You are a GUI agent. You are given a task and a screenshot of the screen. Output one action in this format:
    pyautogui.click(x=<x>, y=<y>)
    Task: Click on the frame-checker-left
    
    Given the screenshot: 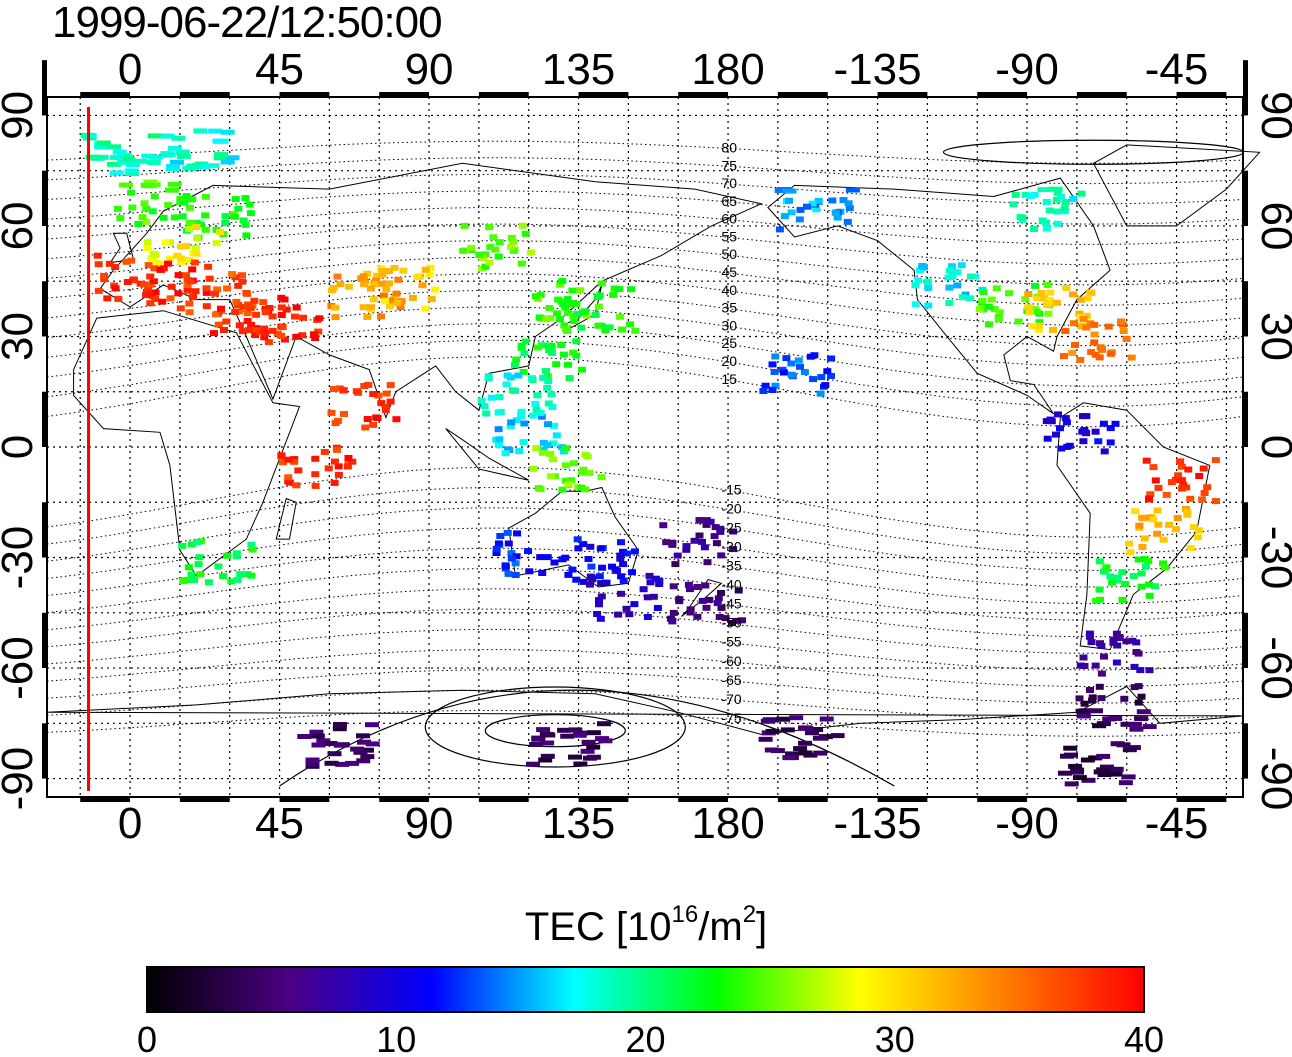 What is the action you would take?
    pyautogui.click(x=44, y=419)
    